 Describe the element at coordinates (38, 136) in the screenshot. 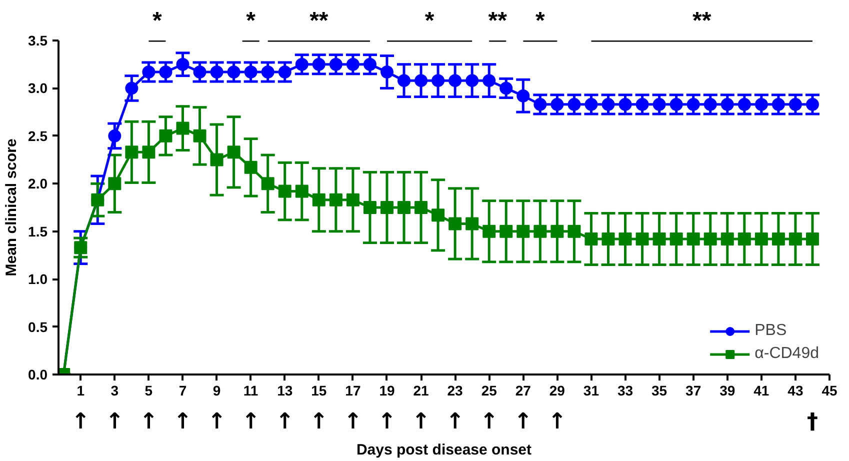

I see `y-tick-label: 2.5` at that location.